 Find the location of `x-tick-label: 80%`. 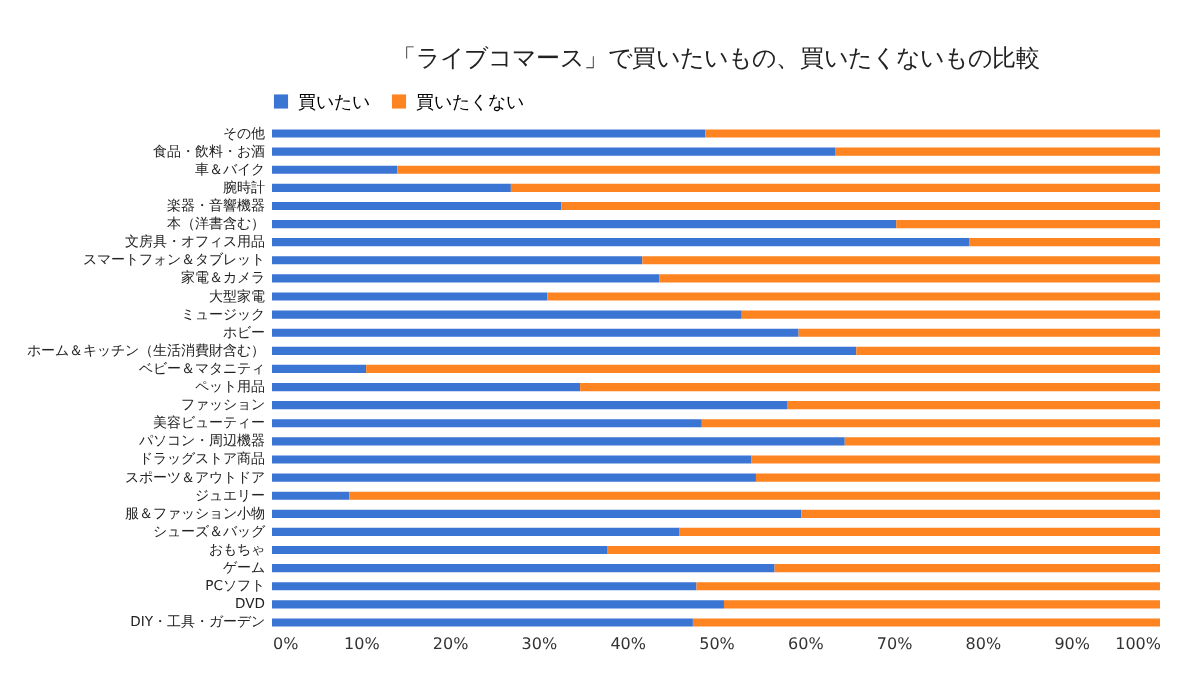

x-tick-label: 80% is located at coordinates (983, 644).